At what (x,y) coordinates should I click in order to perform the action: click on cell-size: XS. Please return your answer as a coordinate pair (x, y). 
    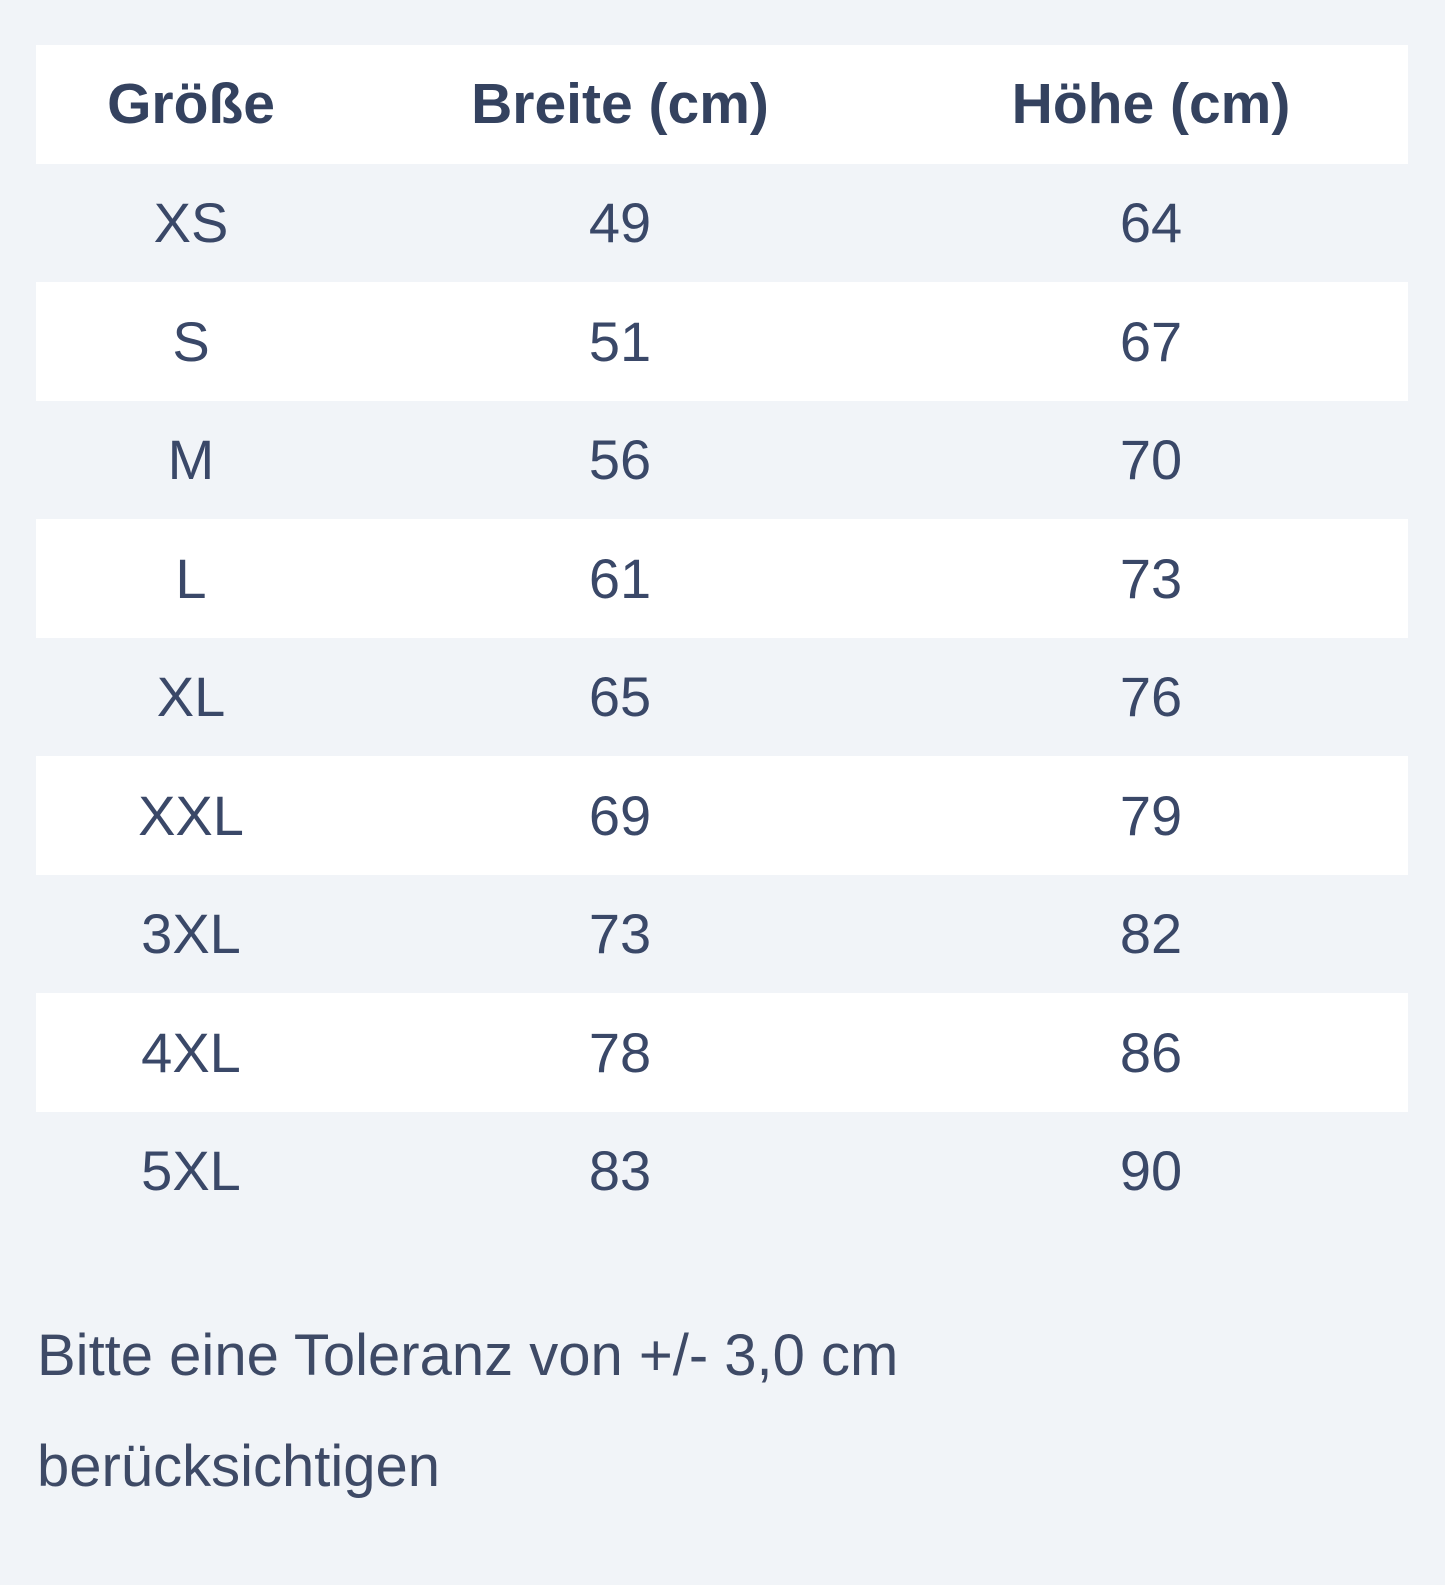
    Looking at the image, I should click on (191, 222).